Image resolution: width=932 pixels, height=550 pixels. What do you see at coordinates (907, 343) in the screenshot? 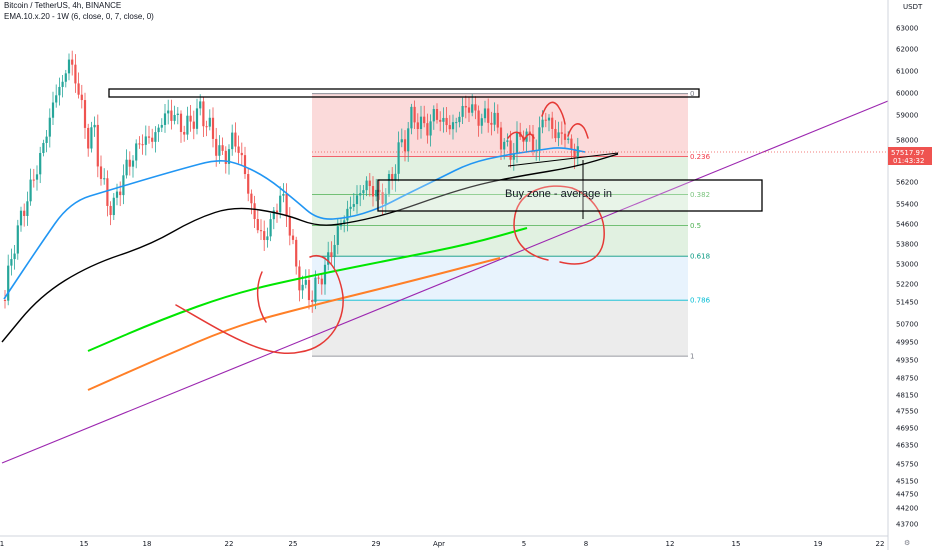
I see `price-tick-label: 49950` at bounding box center [907, 343].